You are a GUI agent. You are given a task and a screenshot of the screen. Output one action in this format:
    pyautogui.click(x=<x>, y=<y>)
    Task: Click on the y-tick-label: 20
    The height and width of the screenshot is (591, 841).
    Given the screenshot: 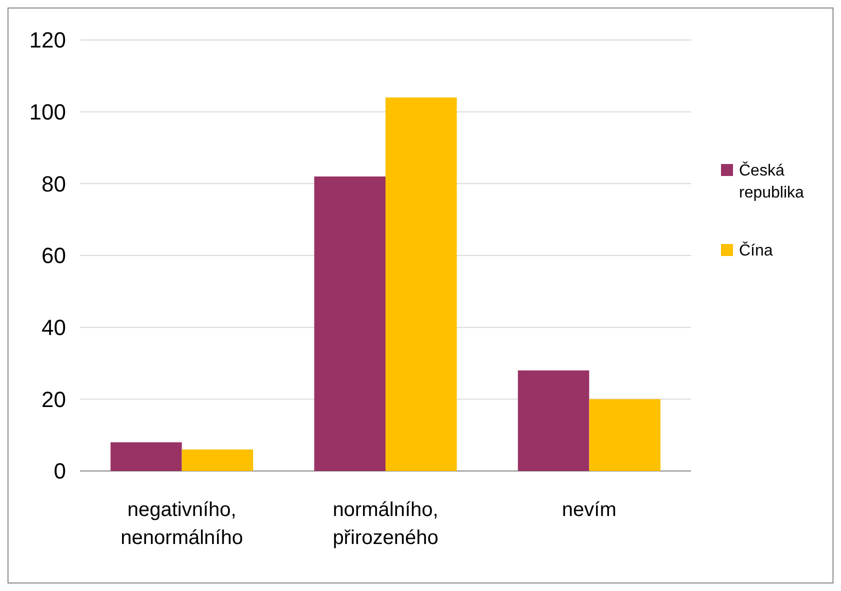 What is the action you would take?
    pyautogui.click(x=54, y=399)
    